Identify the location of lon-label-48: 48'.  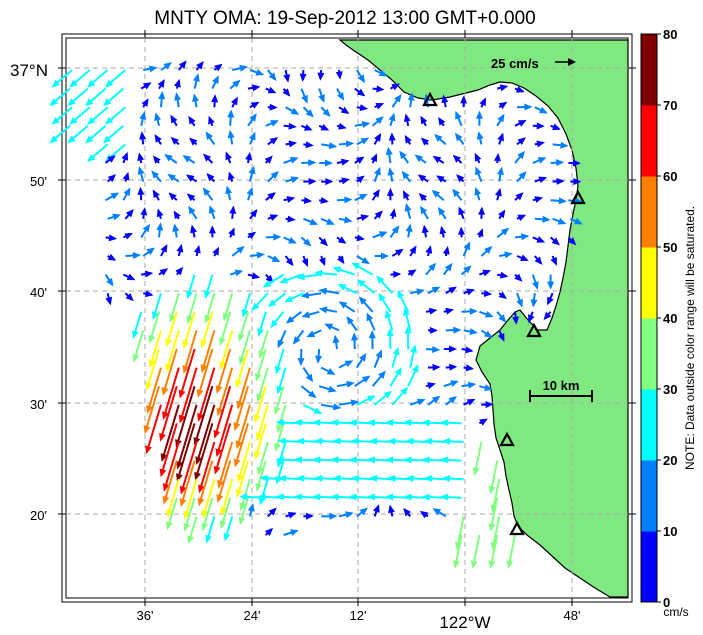
(572, 615).